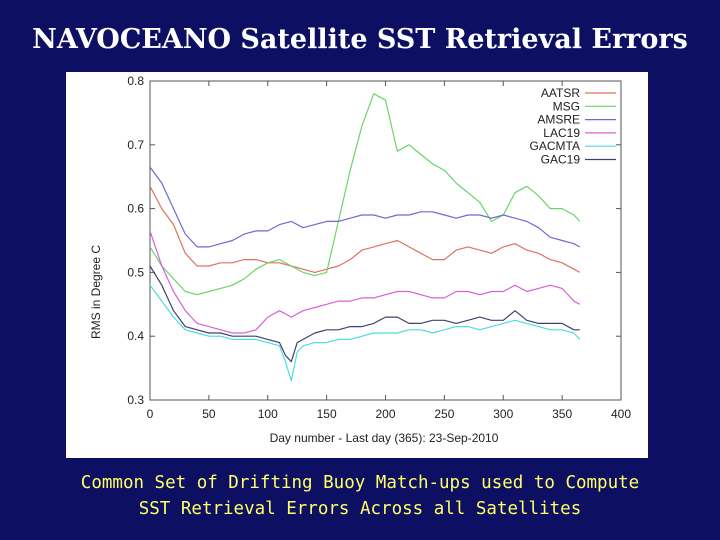 The image size is (720, 540). I want to click on x-tick-label: 200, so click(385, 414).